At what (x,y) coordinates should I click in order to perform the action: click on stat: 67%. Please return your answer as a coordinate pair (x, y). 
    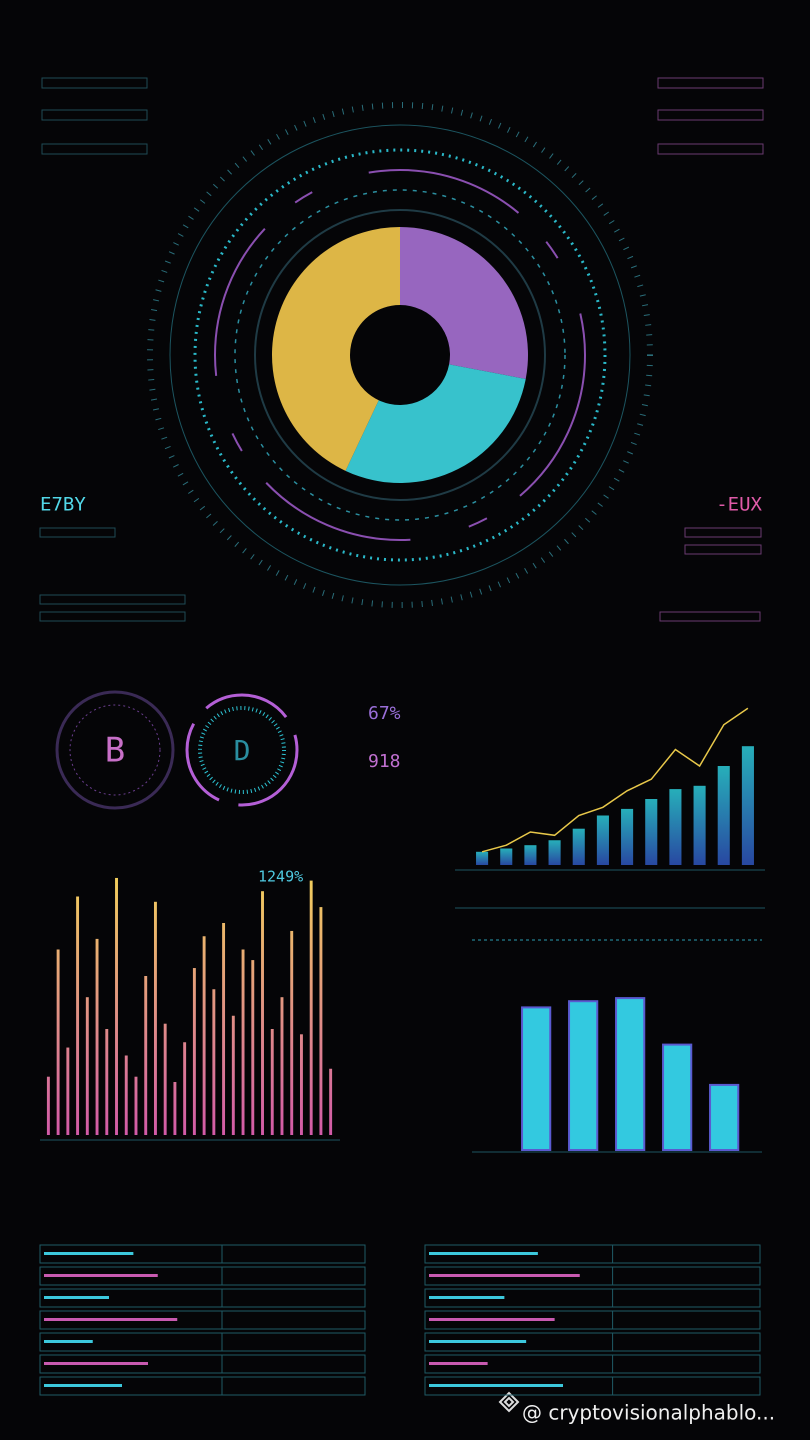
    Looking at the image, I should click on (384, 713).